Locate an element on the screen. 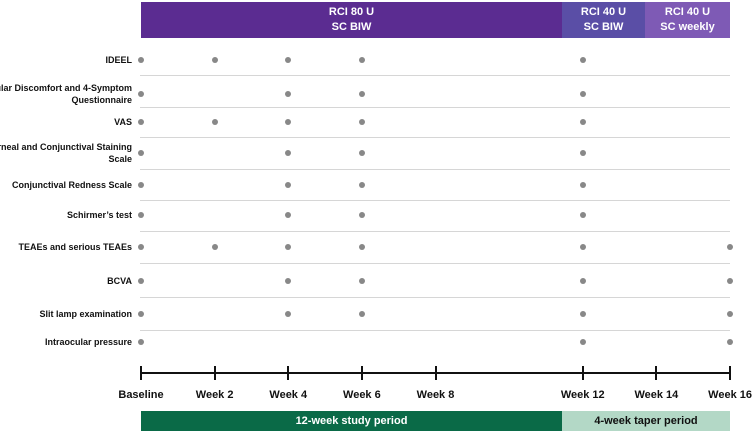  assessment-label: Conjunctival Redness Scale is located at coordinates (71, 185).